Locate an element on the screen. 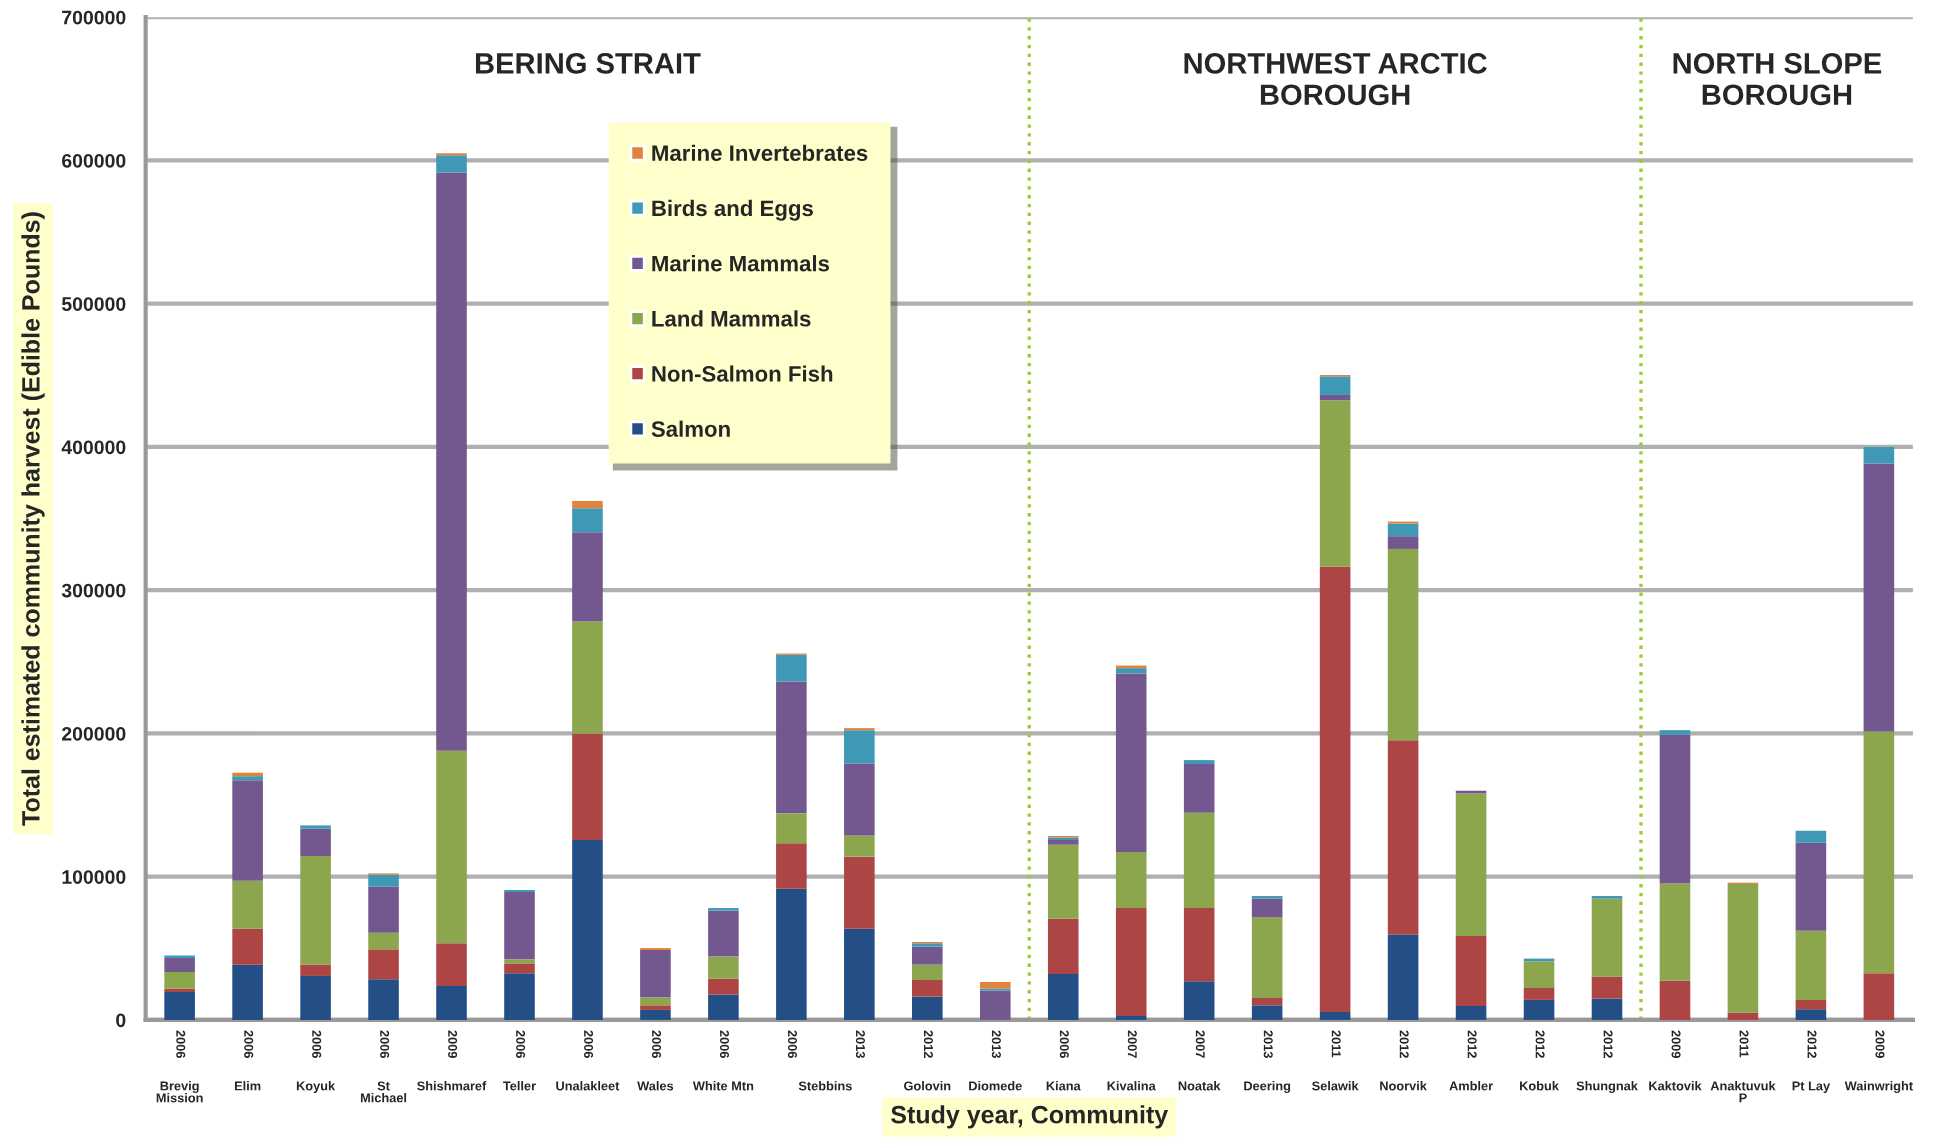 The height and width of the screenshot is (1146, 1942). y-tick-label: 600000 is located at coordinates (94, 160).